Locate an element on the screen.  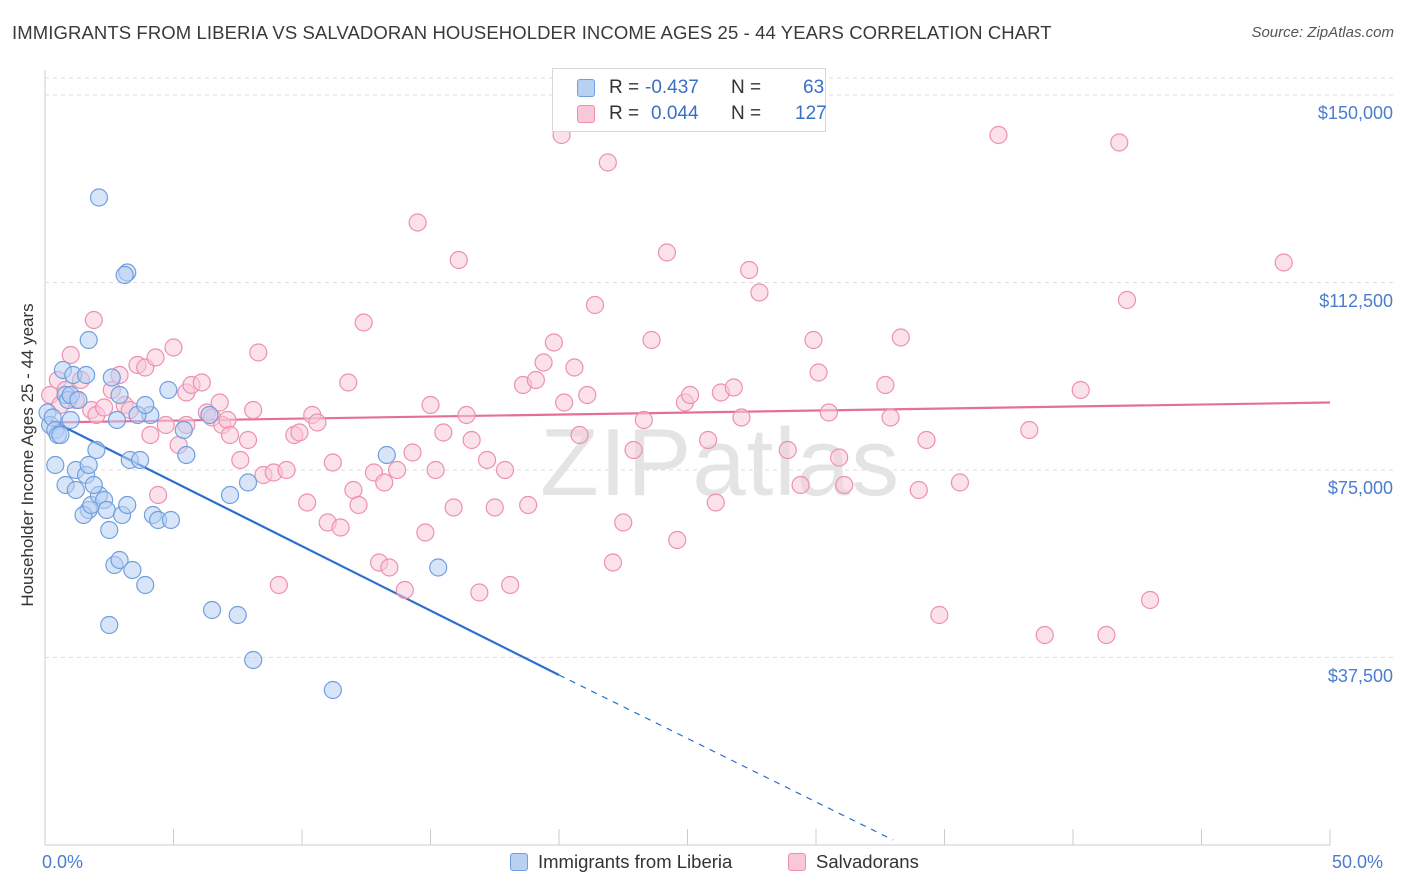
legend-r-label: R = is located at coordinates (624, 113).